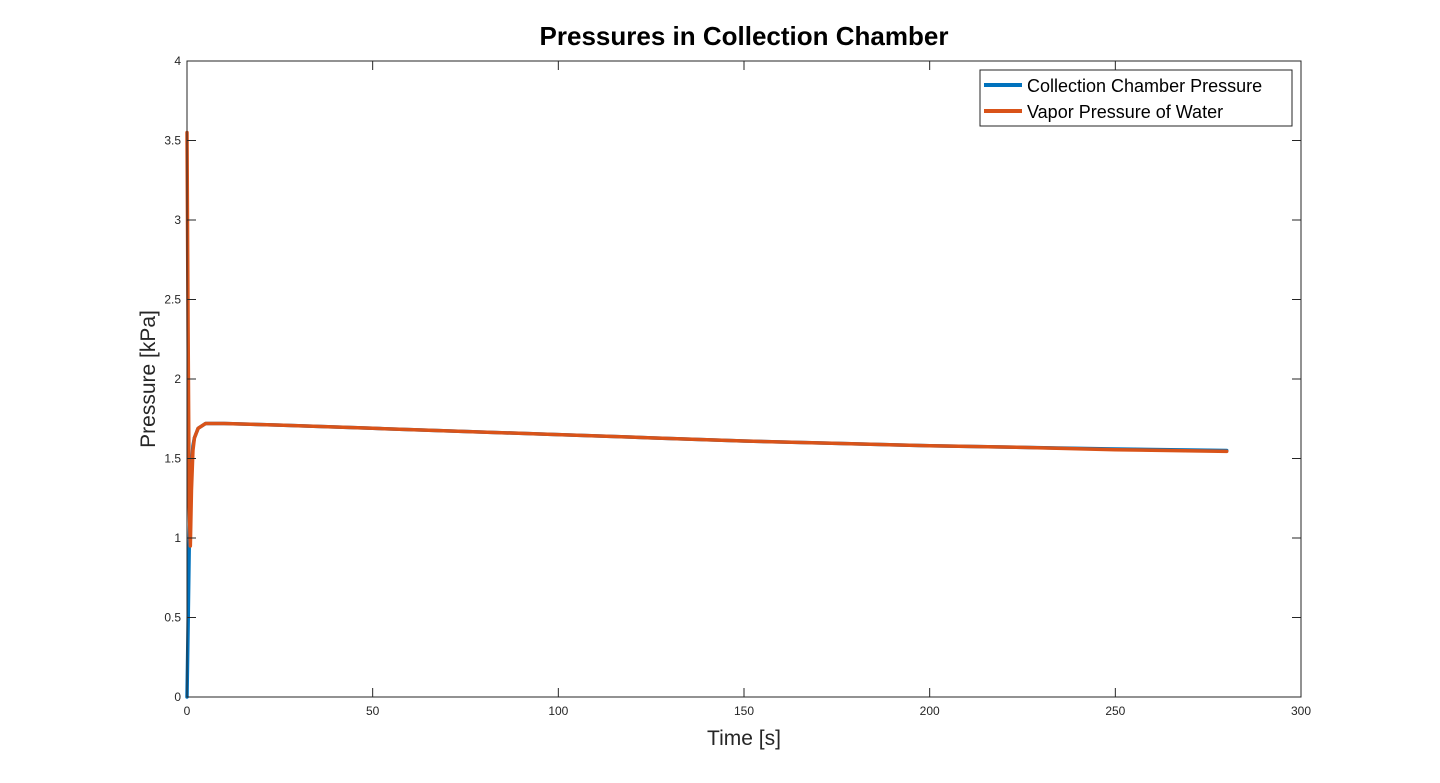 The height and width of the screenshot is (783, 1440). I want to click on y-tick-label: 2.5, so click(172, 300).